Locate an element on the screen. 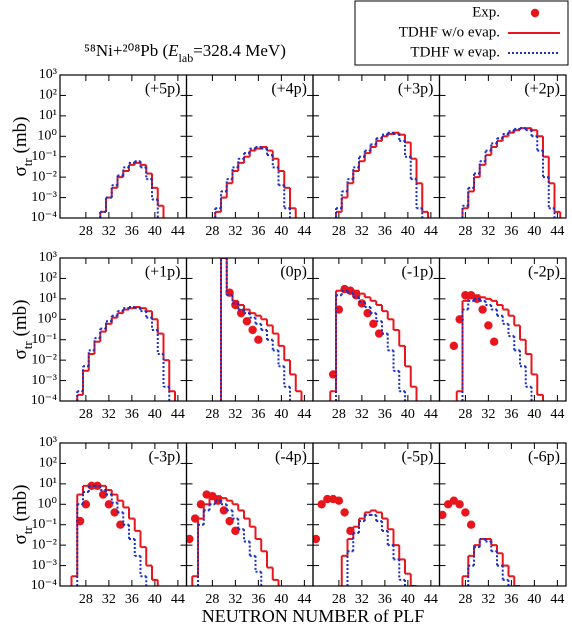  panel-frame is located at coordinates (502, 514).